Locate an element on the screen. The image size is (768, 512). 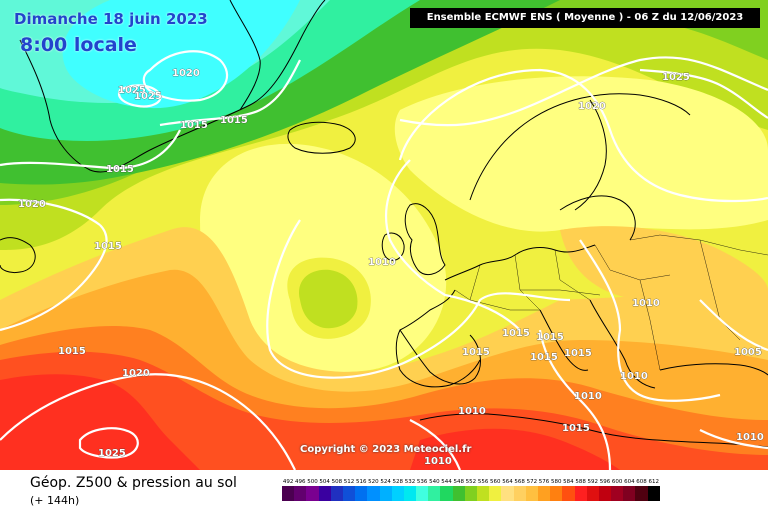
country-borders is located at coordinates (611, 302).